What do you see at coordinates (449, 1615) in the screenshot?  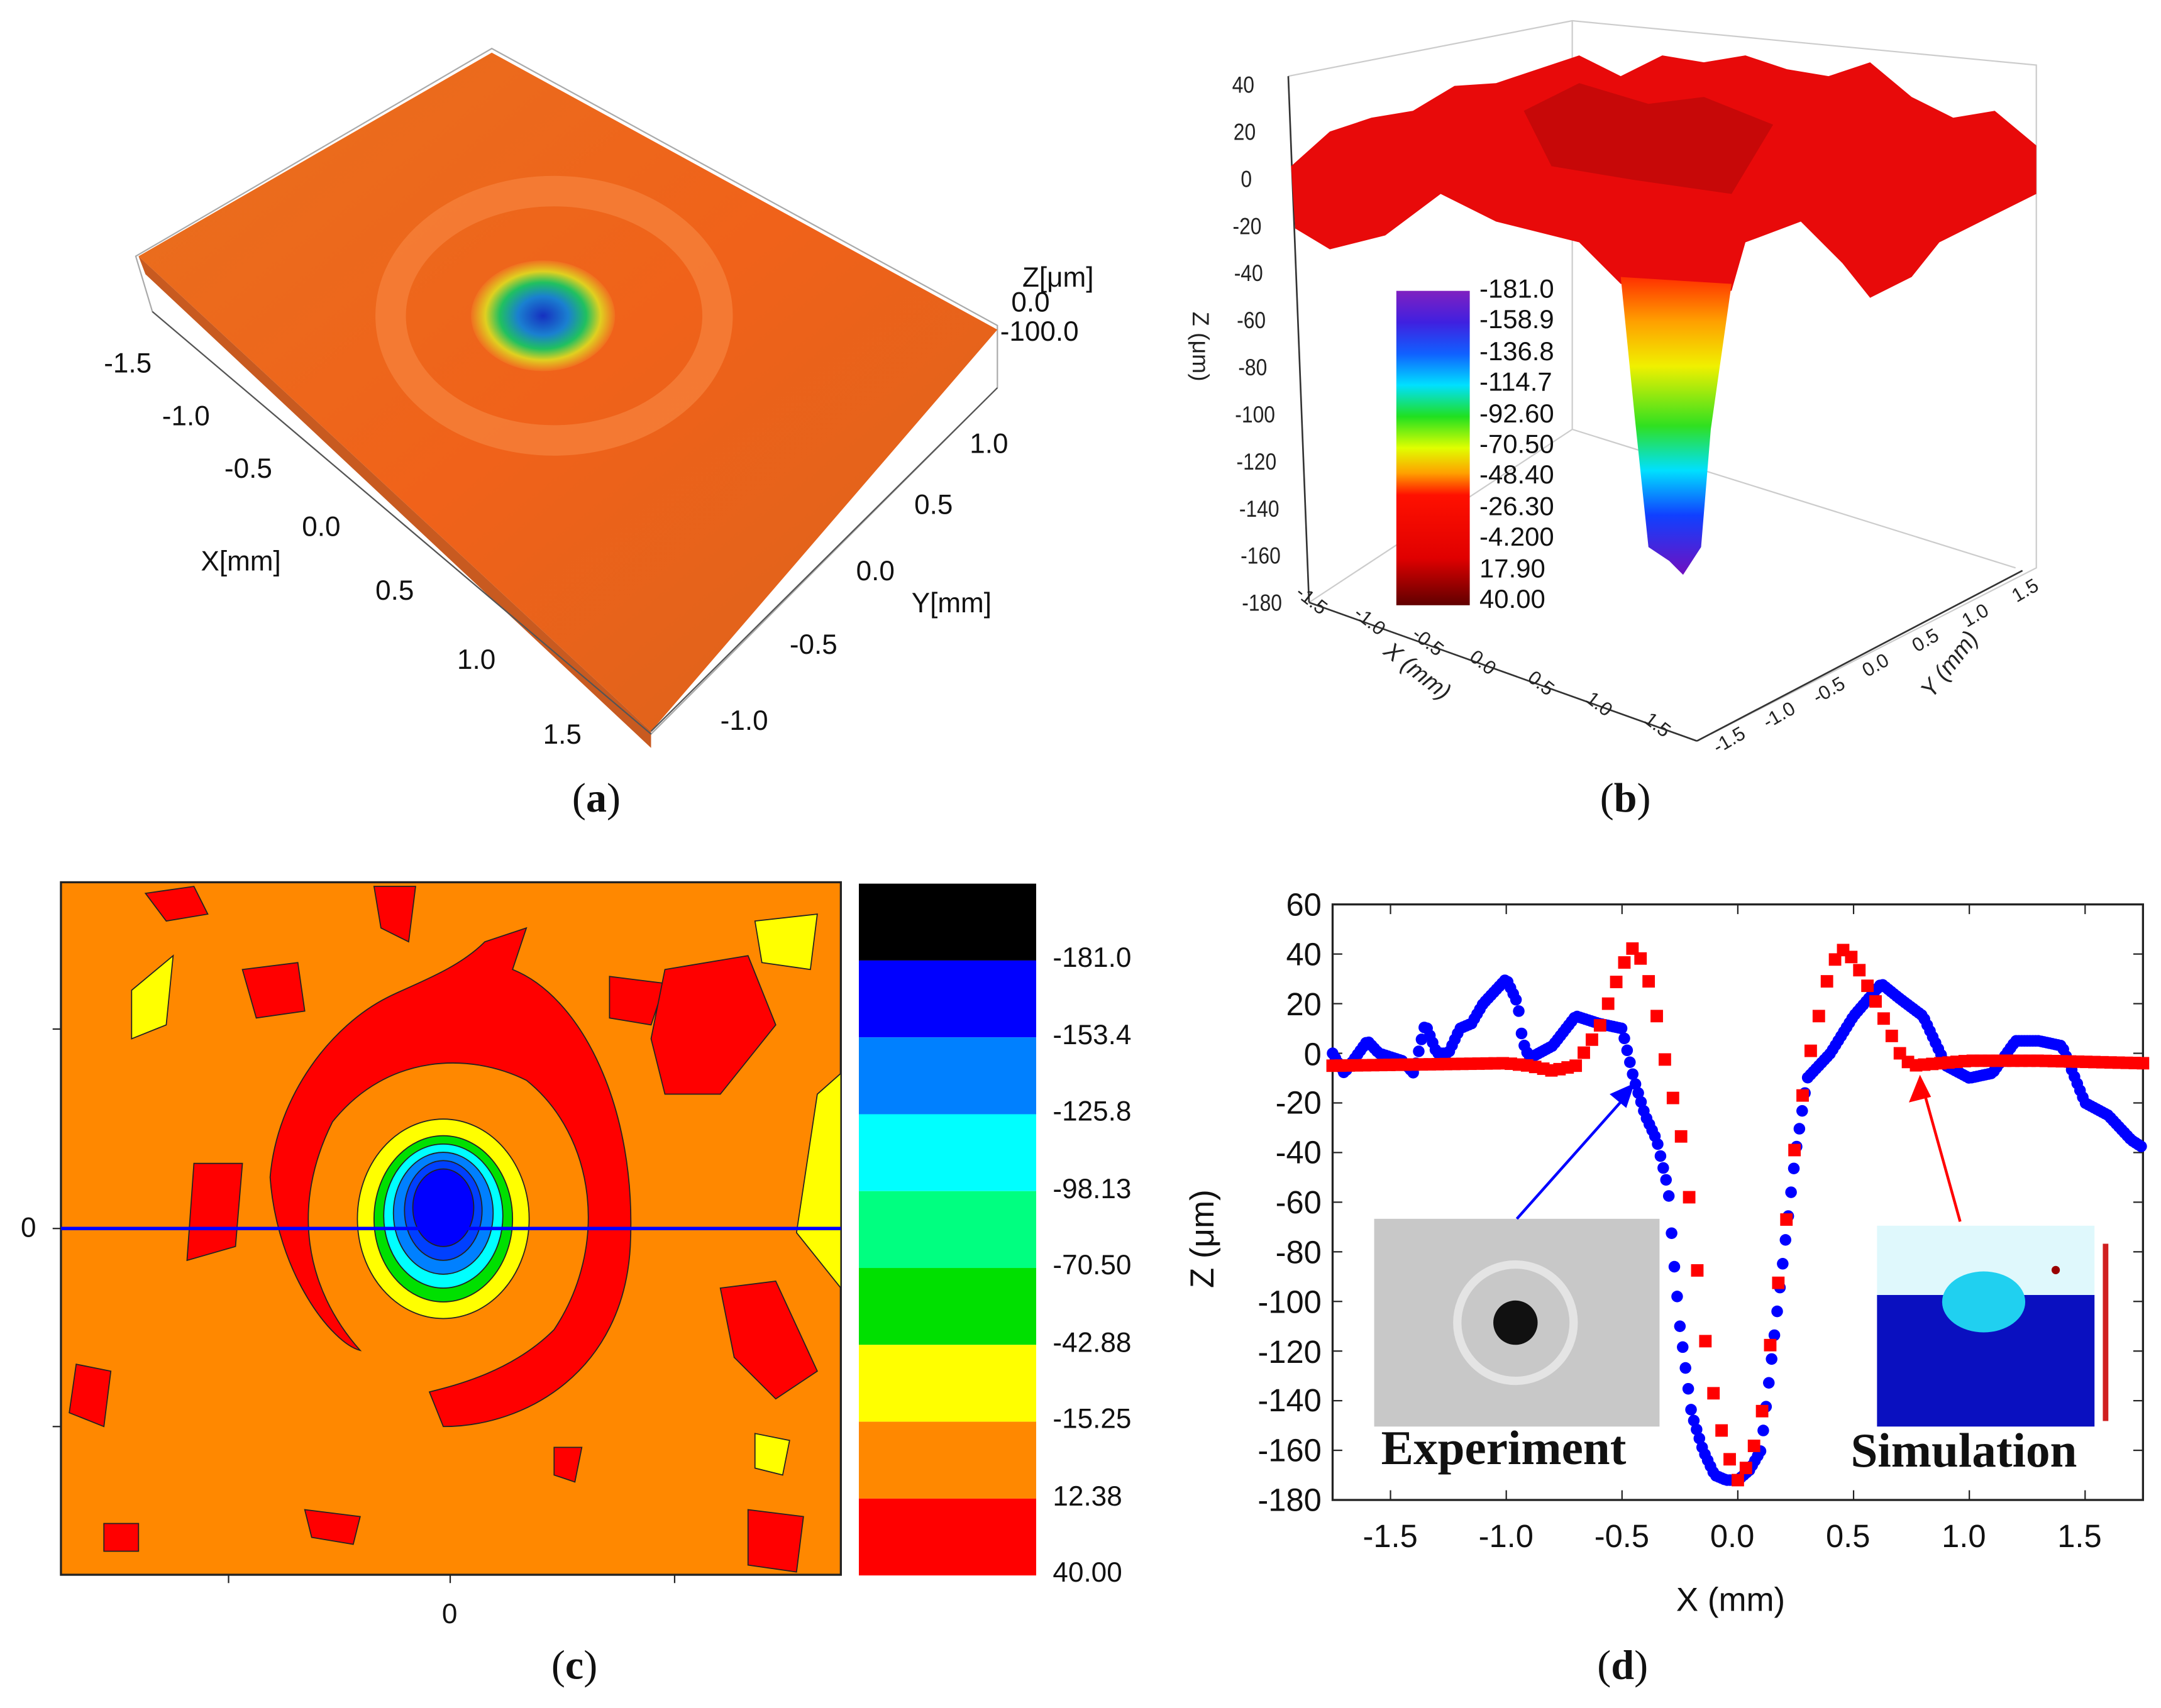 I see `c-x-tick: 0` at bounding box center [449, 1615].